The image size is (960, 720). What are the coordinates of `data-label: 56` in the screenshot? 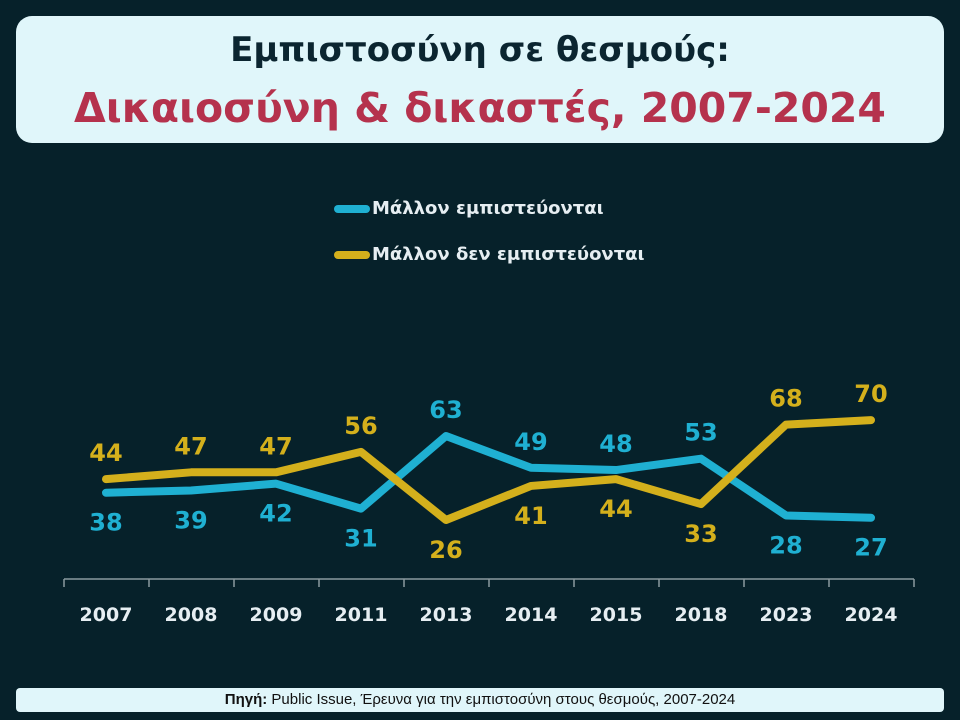 It's located at (360, 426).